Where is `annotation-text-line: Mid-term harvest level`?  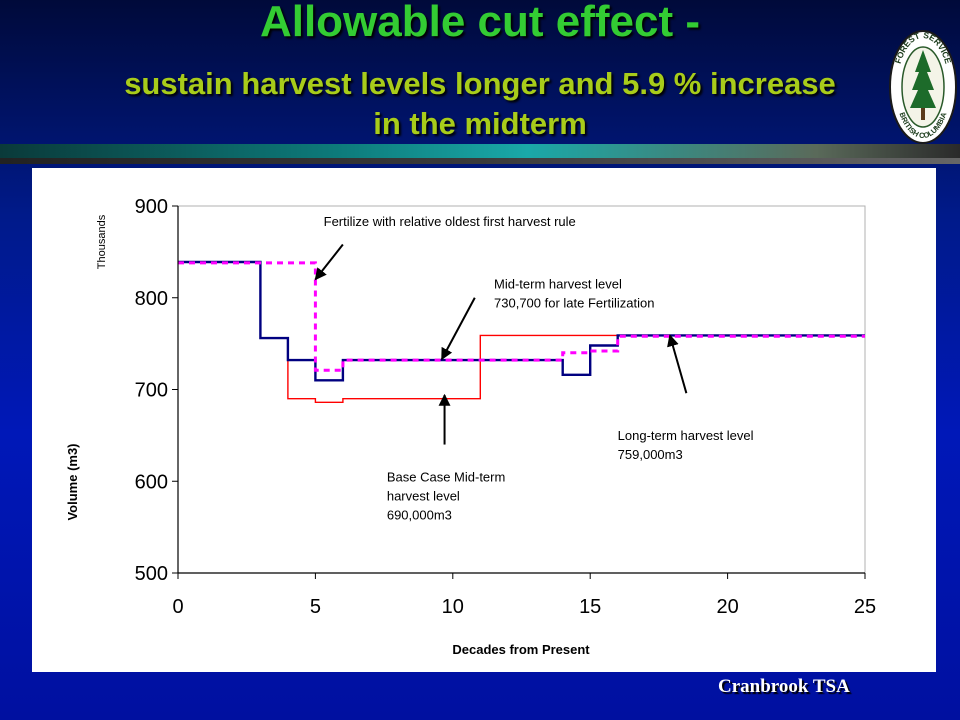
annotation-text-line: Mid-term harvest level is located at coordinates (558, 284).